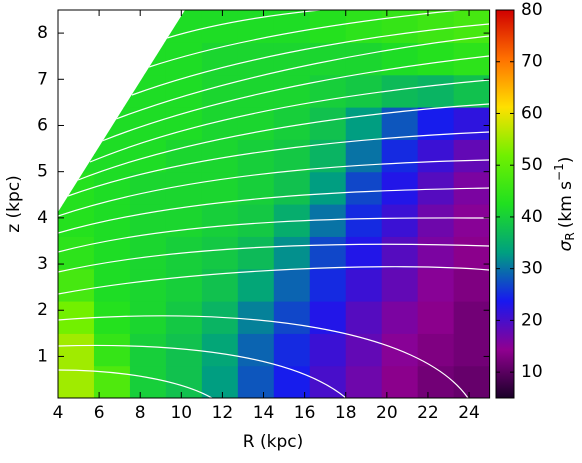 This screenshot has height=463, width=582. Describe the element at coordinates (42, 125) in the screenshot. I see `y-tick-label: 6` at that location.